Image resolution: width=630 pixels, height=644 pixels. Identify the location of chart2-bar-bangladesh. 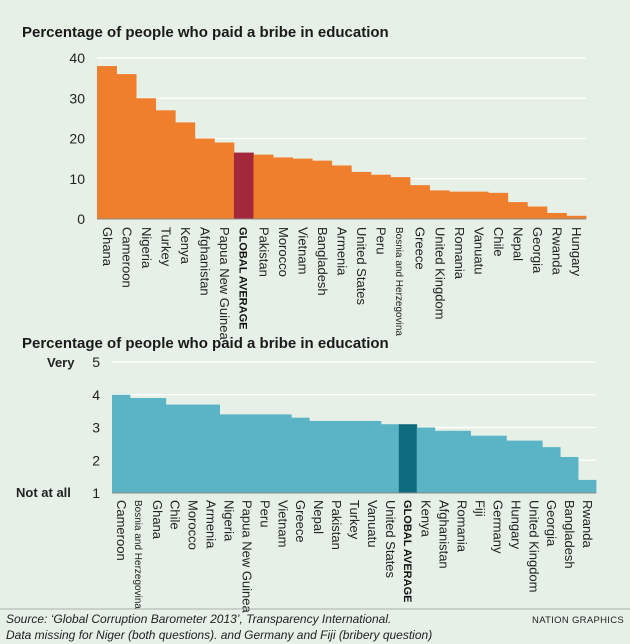
(569, 474).